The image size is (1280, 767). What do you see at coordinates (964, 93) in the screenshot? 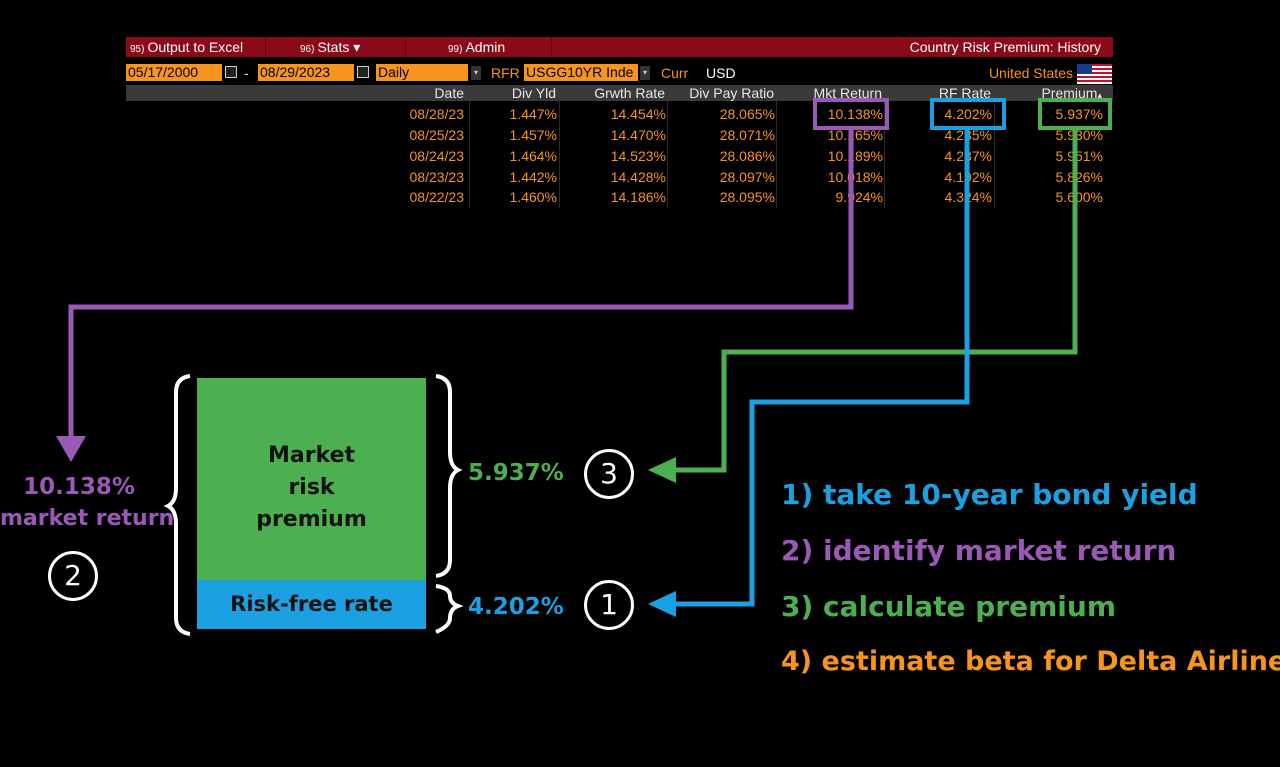
I see `column-header-rf-rate: RF Rate` at bounding box center [964, 93].